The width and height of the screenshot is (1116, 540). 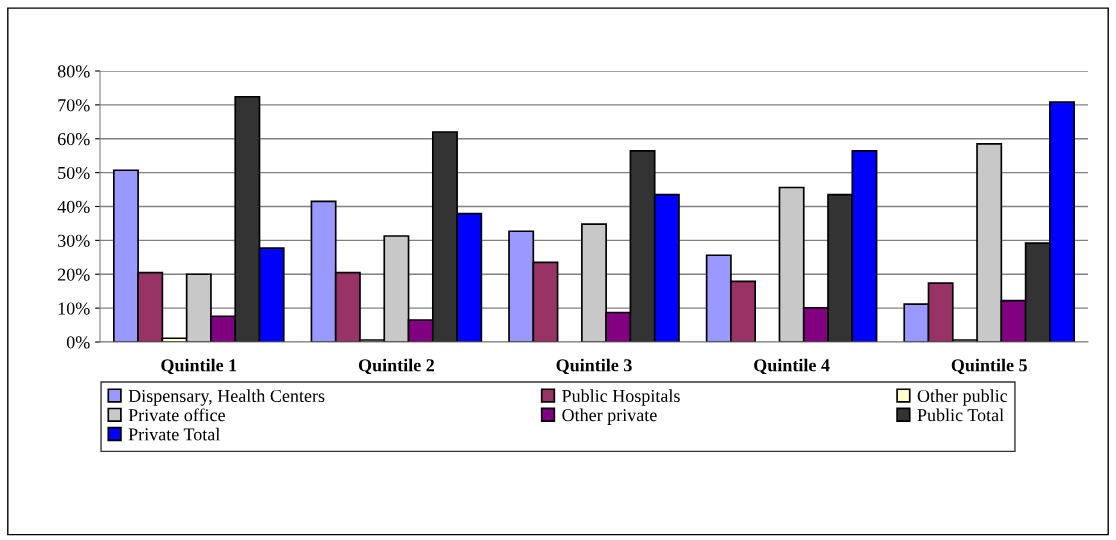 What do you see at coordinates (396, 366) in the screenshot?
I see `x-tick-label: Quintile 2` at bounding box center [396, 366].